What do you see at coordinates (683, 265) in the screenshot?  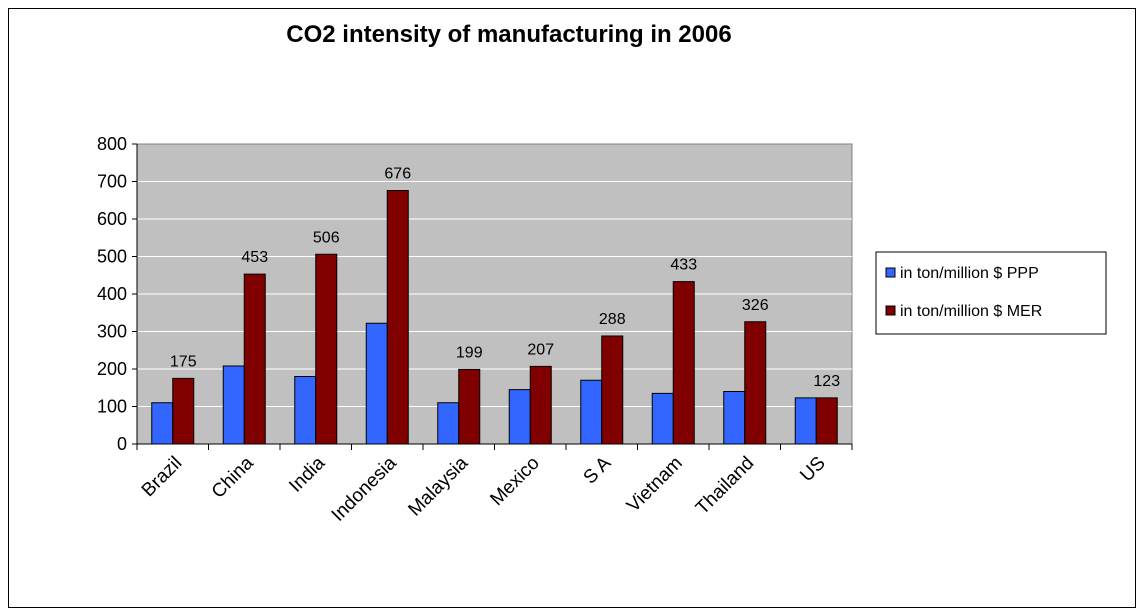 I see `data-label: 433` at bounding box center [683, 265].